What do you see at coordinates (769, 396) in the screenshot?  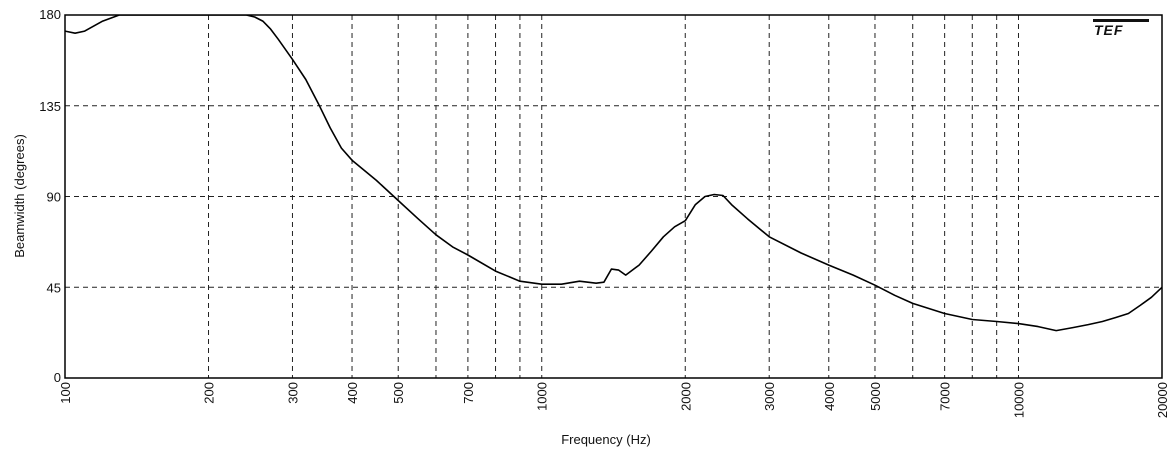 I see `x-tick-label: 3000` at bounding box center [769, 396].